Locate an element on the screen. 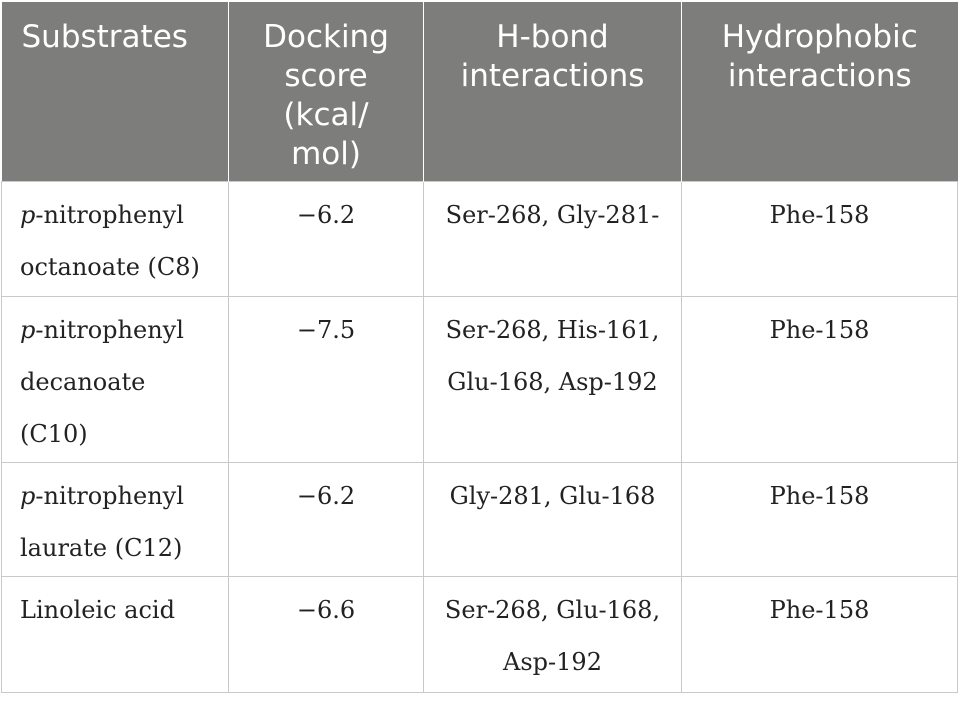  substrate-name: -nitrophenyl laurate (C12) is located at coordinates (102, 521).